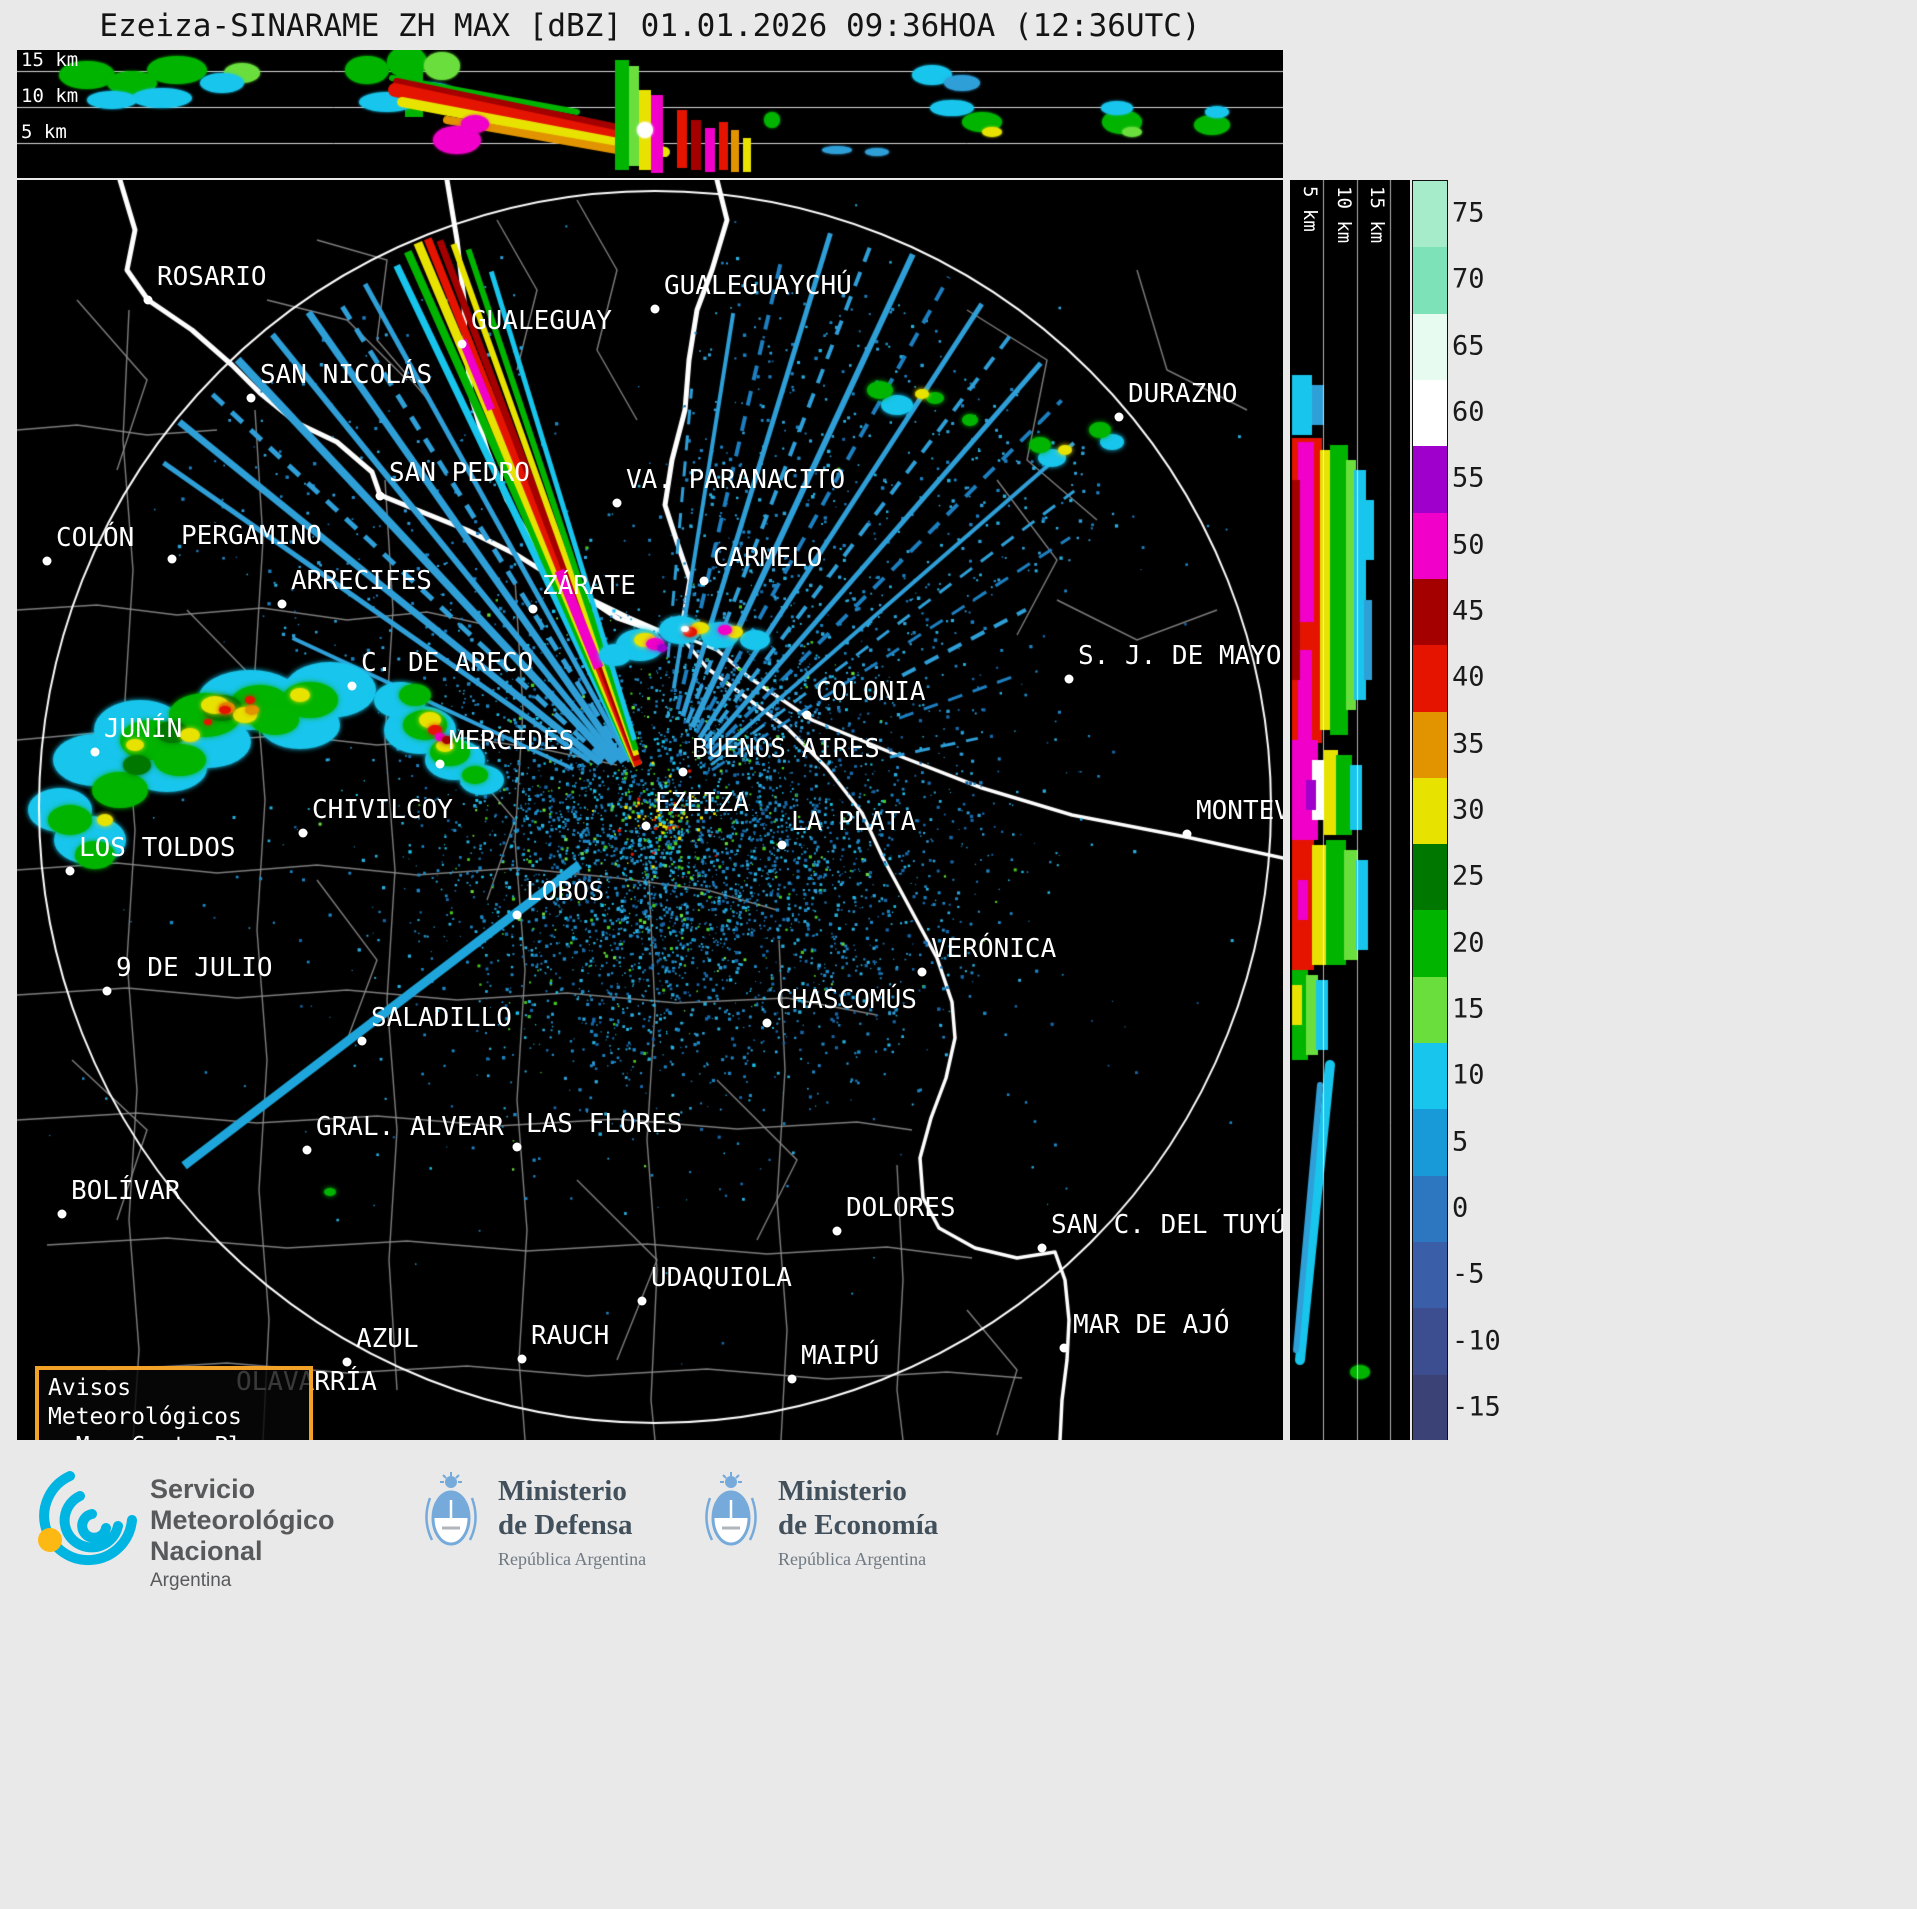  I want to click on colorbar-tick: 25, so click(1468, 876).